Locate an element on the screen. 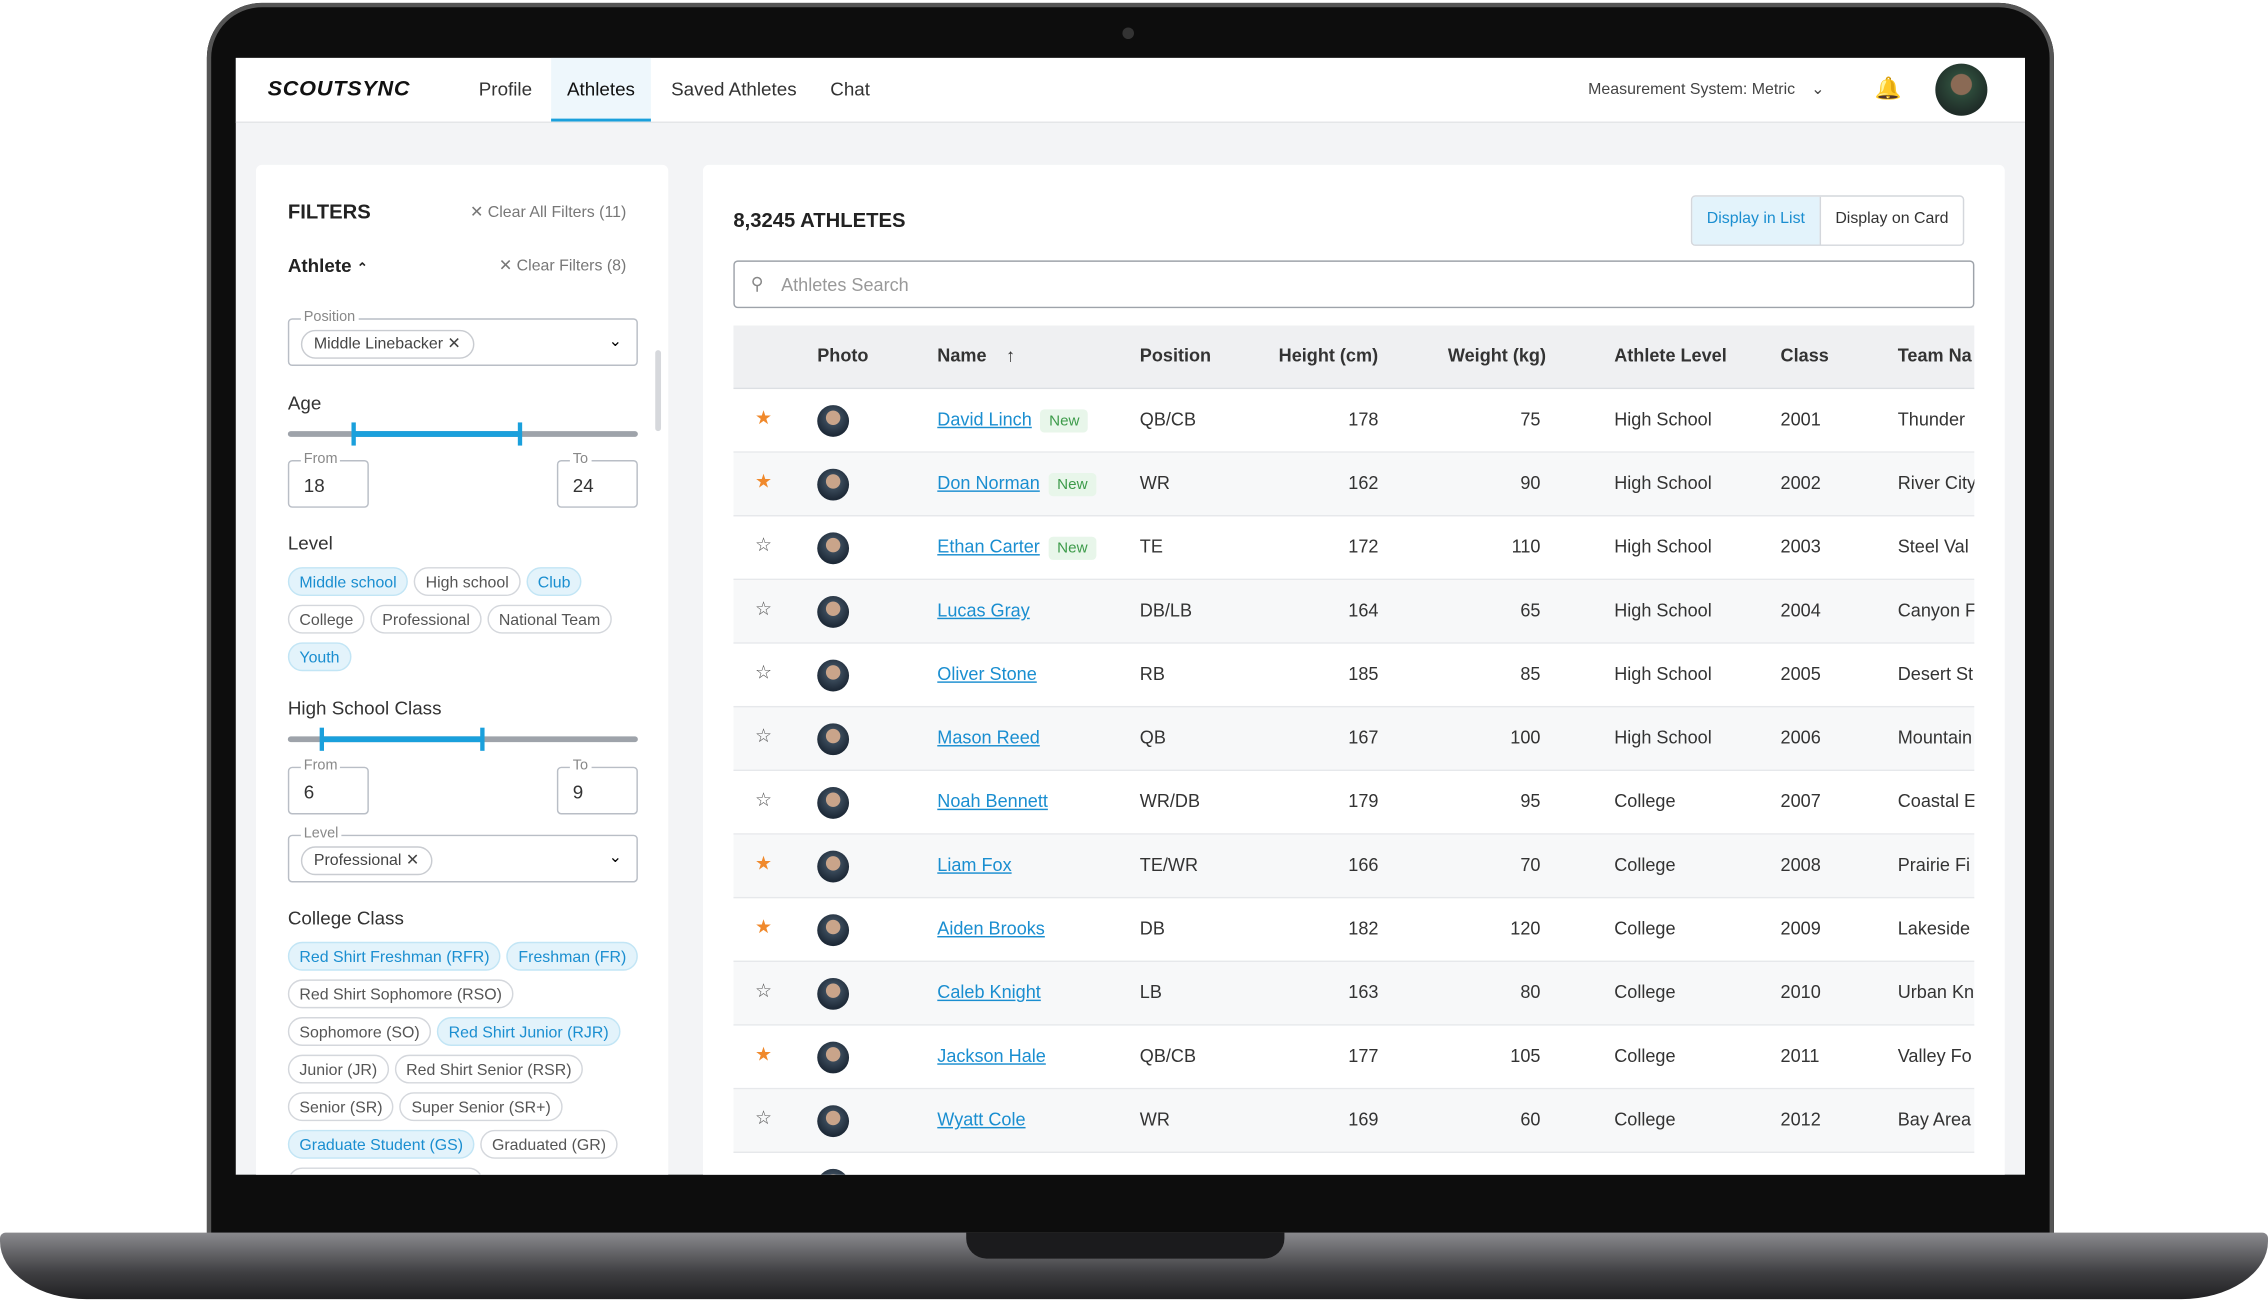  athlete-name: Oliver Stone is located at coordinates (987, 674).